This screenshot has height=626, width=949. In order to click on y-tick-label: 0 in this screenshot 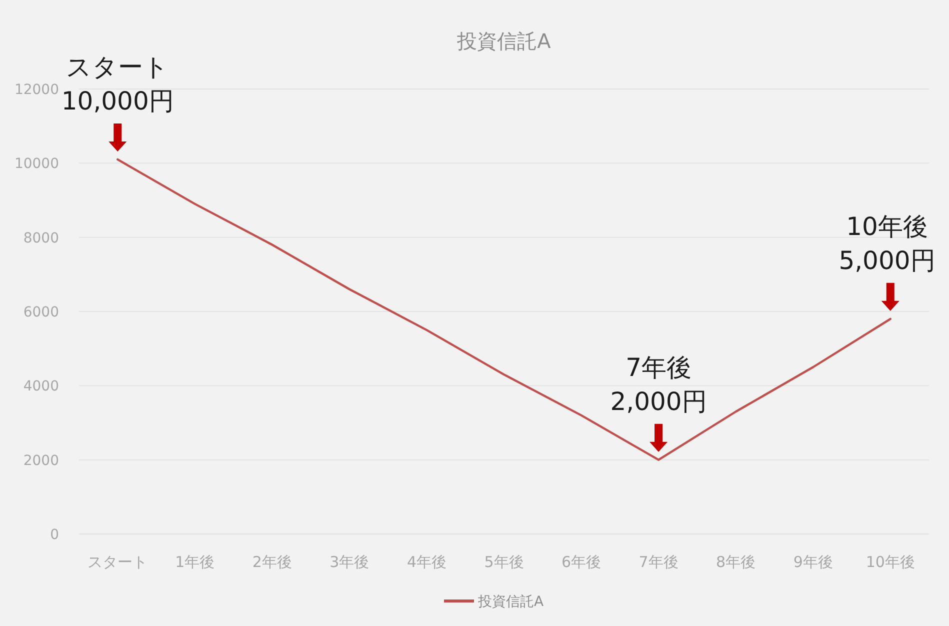, I will do `click(54, 535)`.